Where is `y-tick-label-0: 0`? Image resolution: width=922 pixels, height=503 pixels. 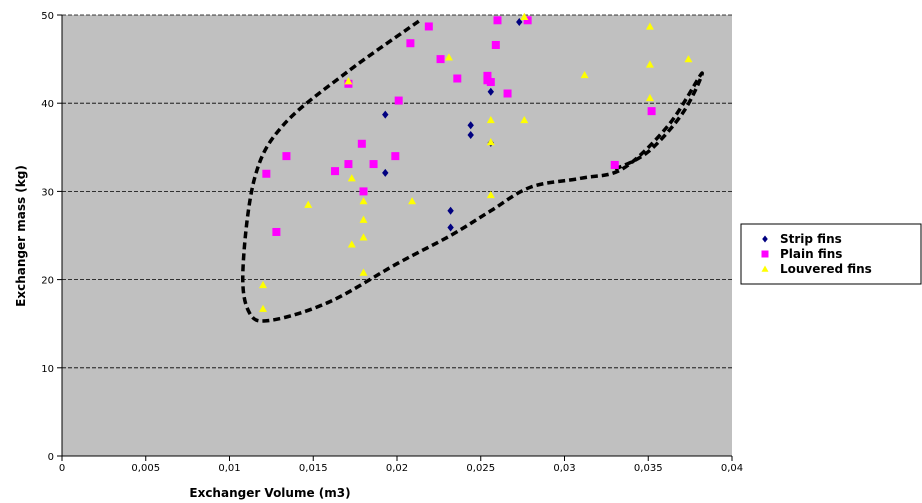
y-tick-label-0: 0 is located at coordinates (51, 457).